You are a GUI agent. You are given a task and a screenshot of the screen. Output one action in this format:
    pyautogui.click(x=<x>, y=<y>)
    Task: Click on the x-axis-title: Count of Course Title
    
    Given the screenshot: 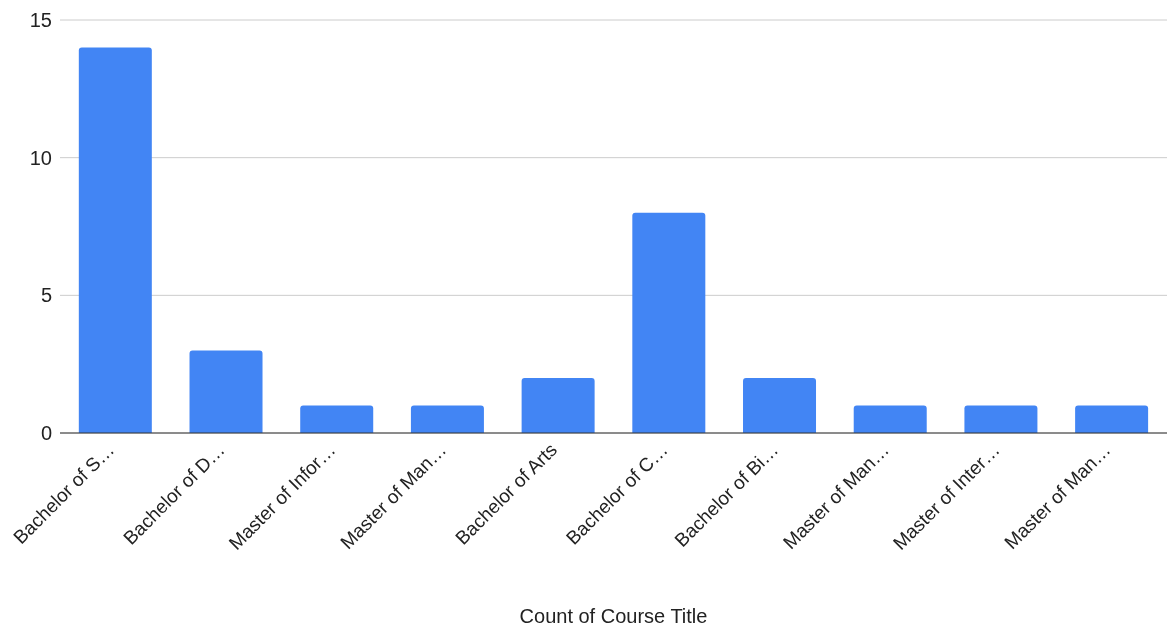 What is the action you would take?
    pyautogui.click(x=613, y=616)
    